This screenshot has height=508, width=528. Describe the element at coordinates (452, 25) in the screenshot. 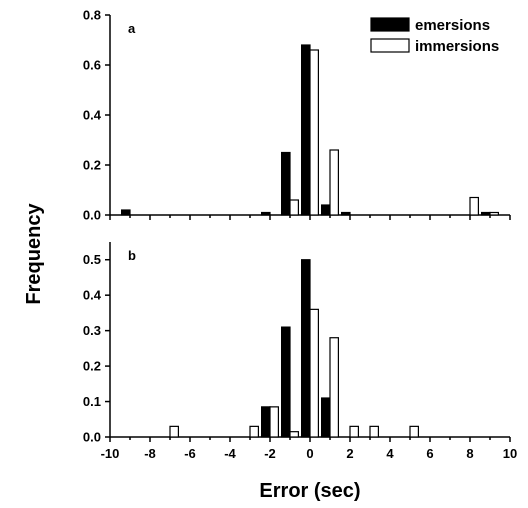

I see `legend-label-emersions: emersions` at that location.